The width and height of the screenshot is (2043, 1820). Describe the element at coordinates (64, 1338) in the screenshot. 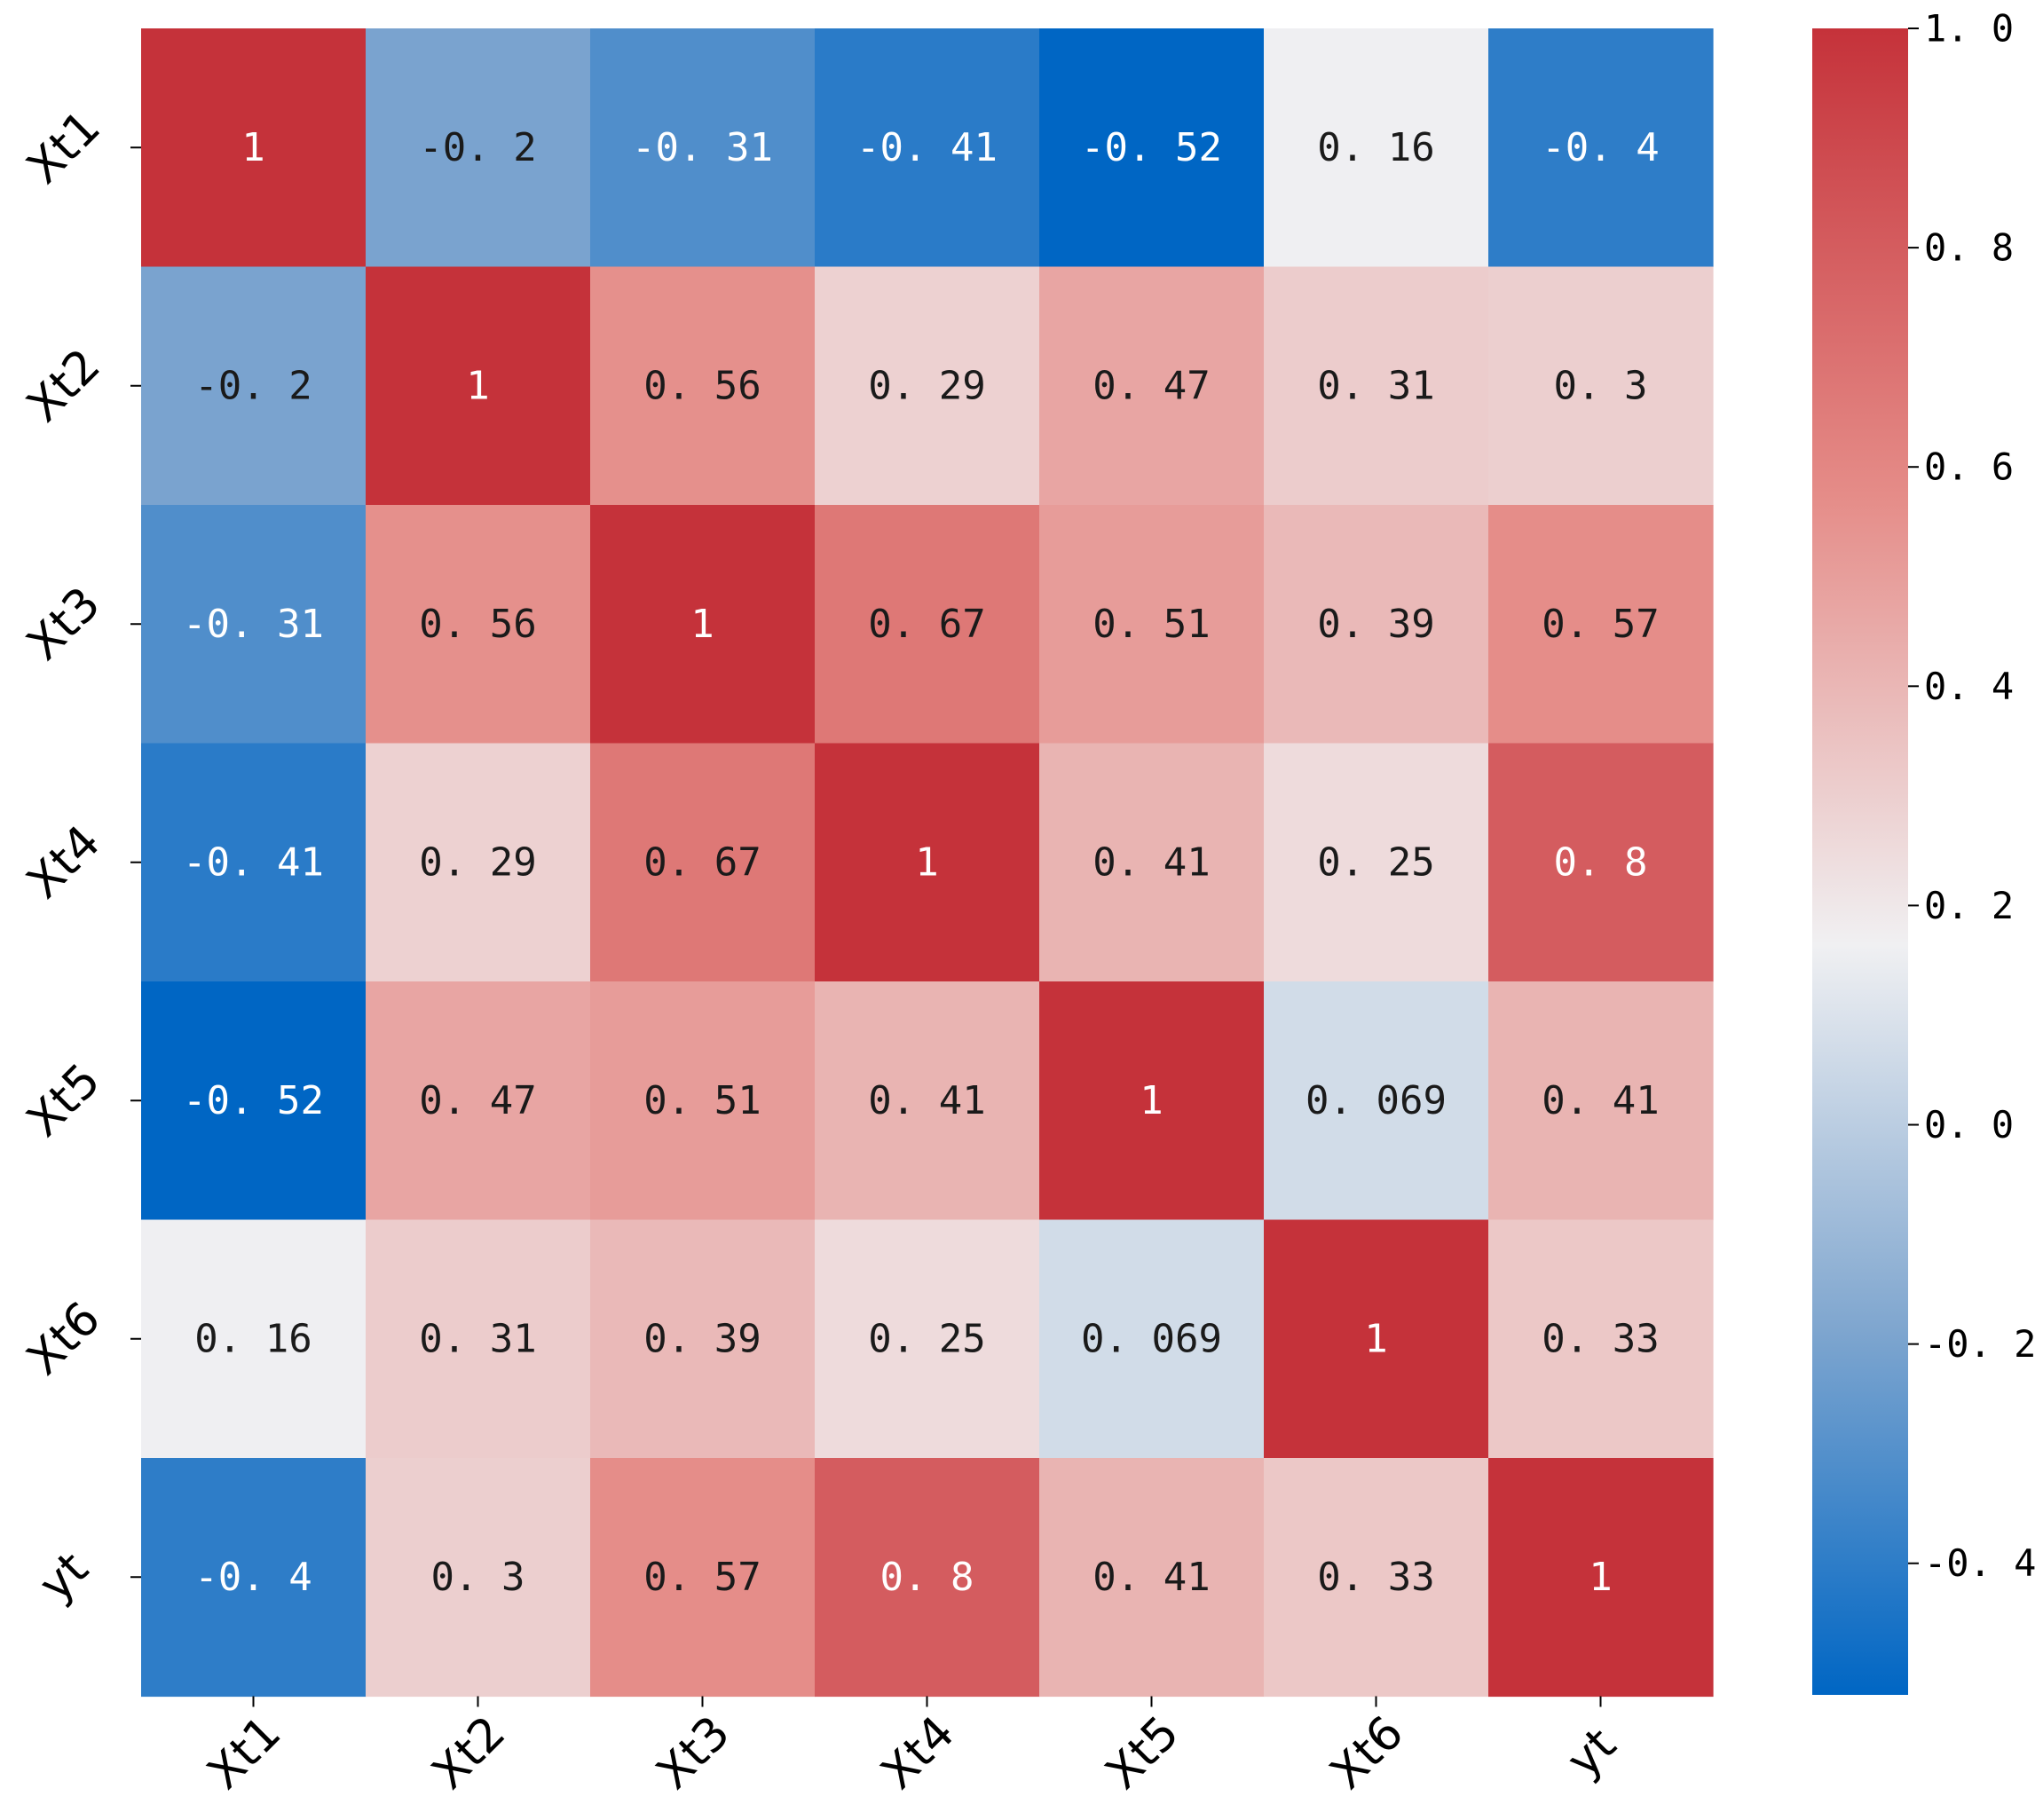

I see `y-tick-label-Xt6: Xt6` at that location.